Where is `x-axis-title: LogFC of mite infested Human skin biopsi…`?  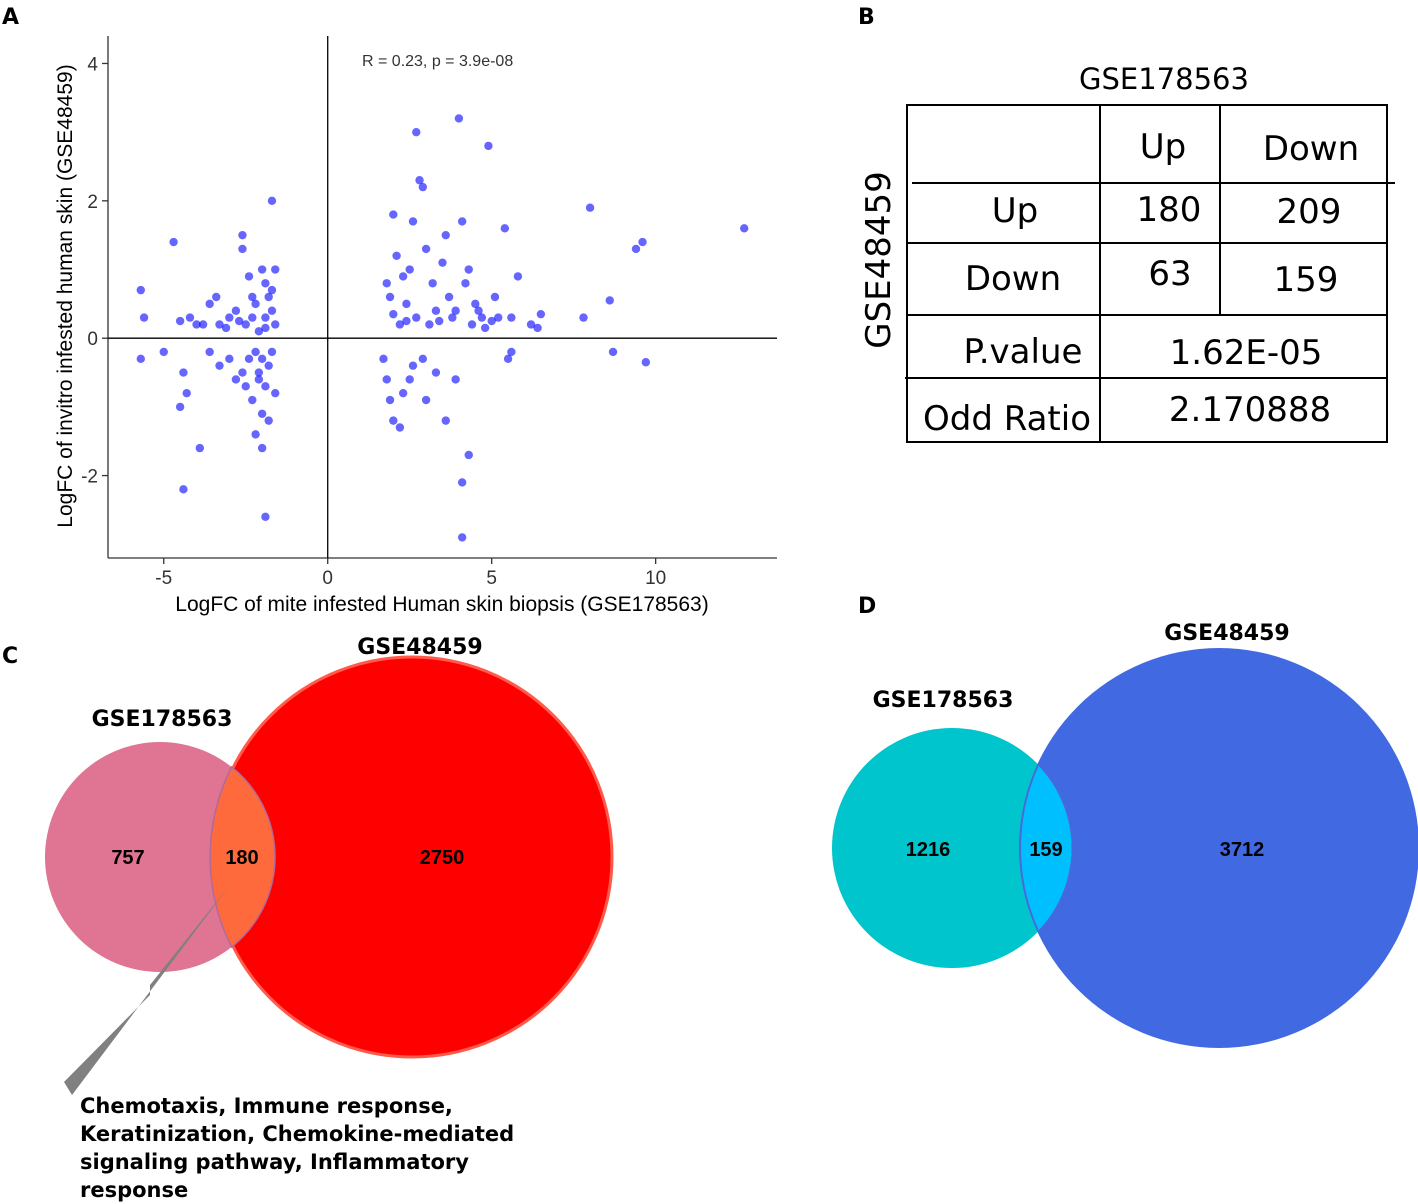 x-axis-title: LogFC of mite infested Human skin biopsi… is located at coordinates (441, 604).